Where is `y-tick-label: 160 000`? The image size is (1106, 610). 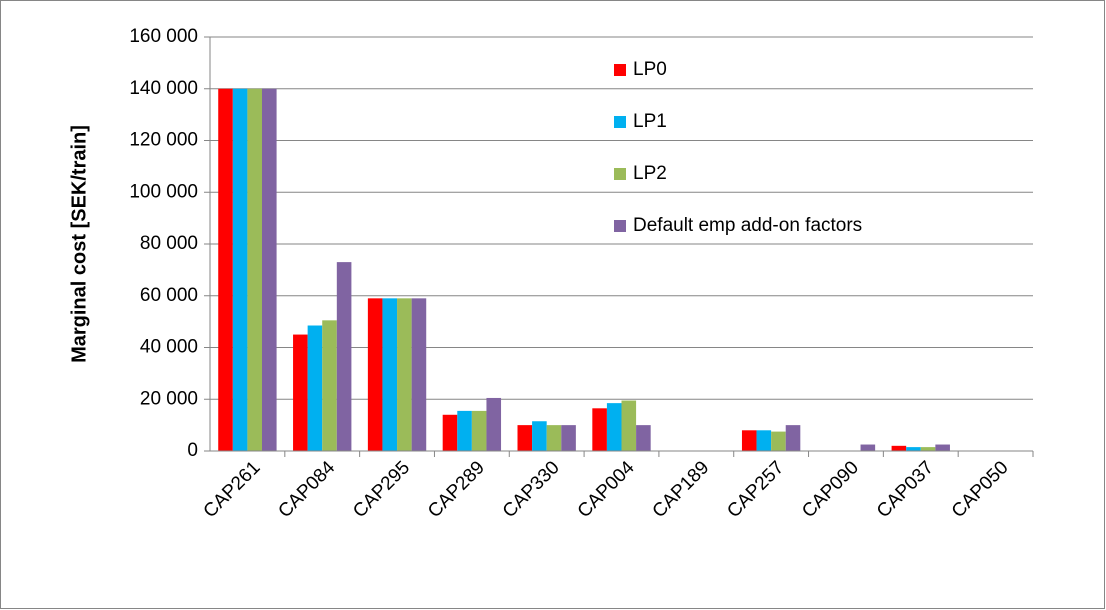
y-tick-label: 160 000 is located at coordinates (163, 36).